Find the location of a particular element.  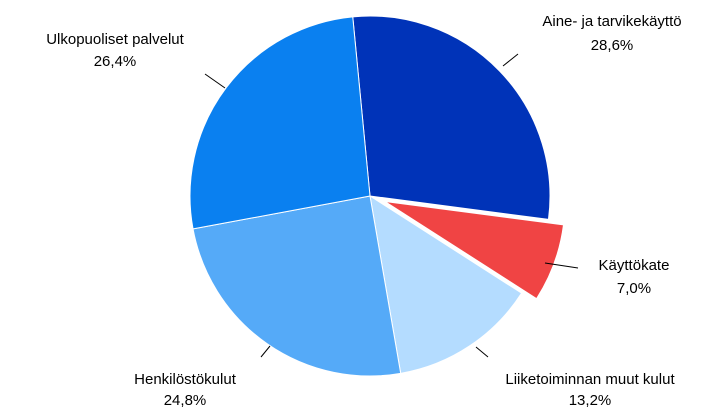

slice-label: Liiketoiminnan muut kulut is located at coordinates (590, 379).